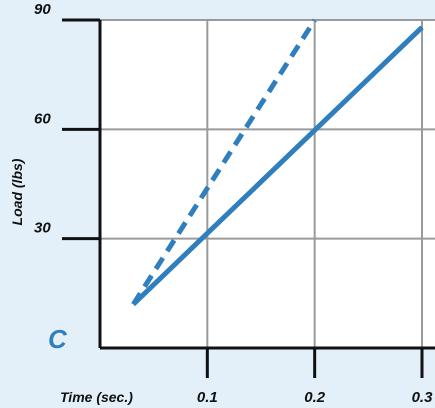 The width and height of the screenshot is (435, 408). I want to click on panel-label: C, so click(58, 339).